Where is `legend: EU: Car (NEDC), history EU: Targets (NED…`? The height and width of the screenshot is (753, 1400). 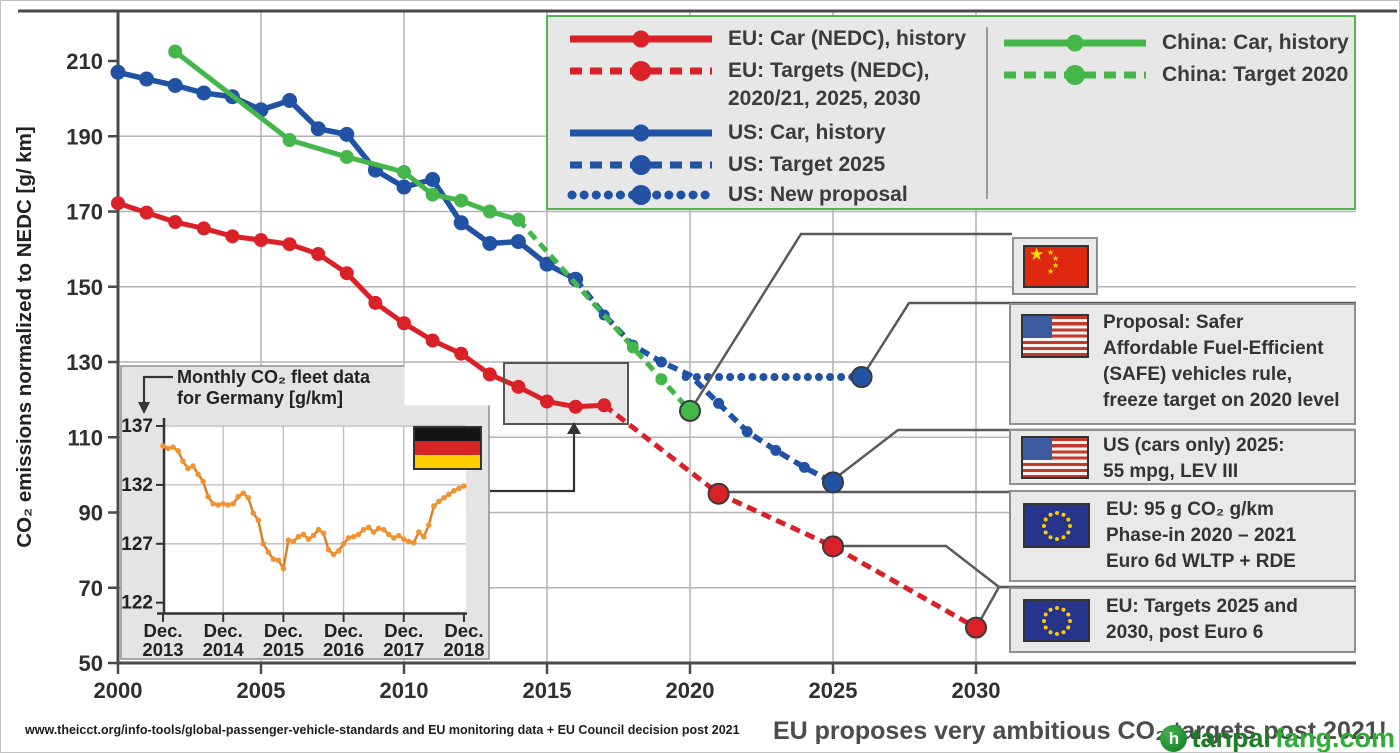
legend: EU: Car (NEDC), history EU: Targets (NED… is located at coordinates (951, 112).